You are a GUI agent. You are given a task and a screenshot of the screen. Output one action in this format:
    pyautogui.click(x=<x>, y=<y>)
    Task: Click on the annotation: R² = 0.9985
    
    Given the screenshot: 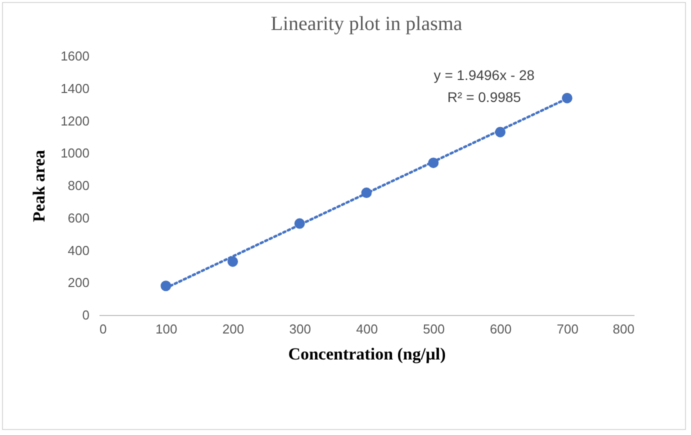 What is the action you would take?
    pyautogui.click(x=484, y=97)
    